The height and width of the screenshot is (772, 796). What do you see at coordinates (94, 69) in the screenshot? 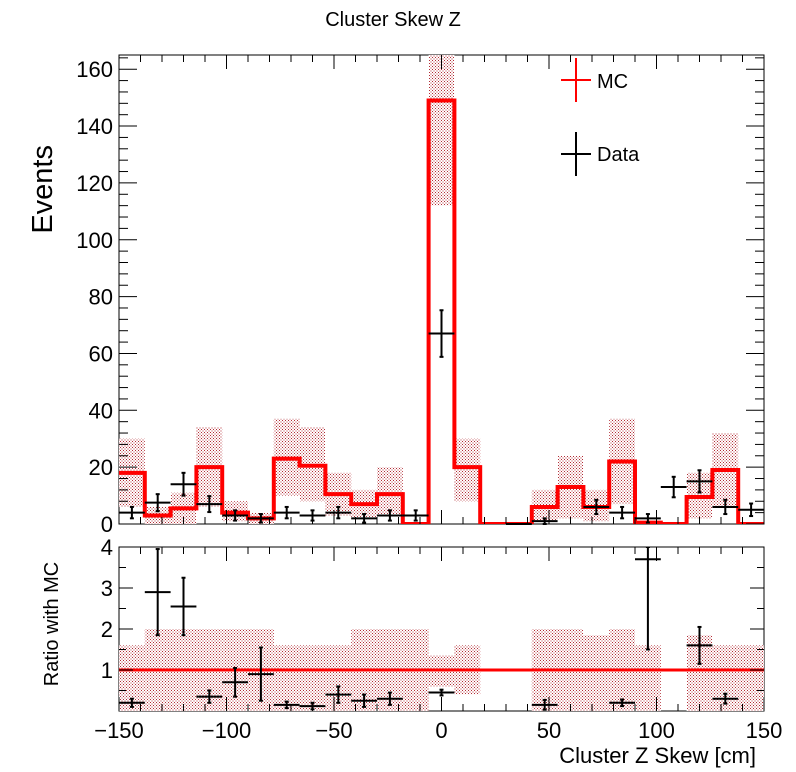
I see `y-tick-label: 160` at bounding box center [94, 69].